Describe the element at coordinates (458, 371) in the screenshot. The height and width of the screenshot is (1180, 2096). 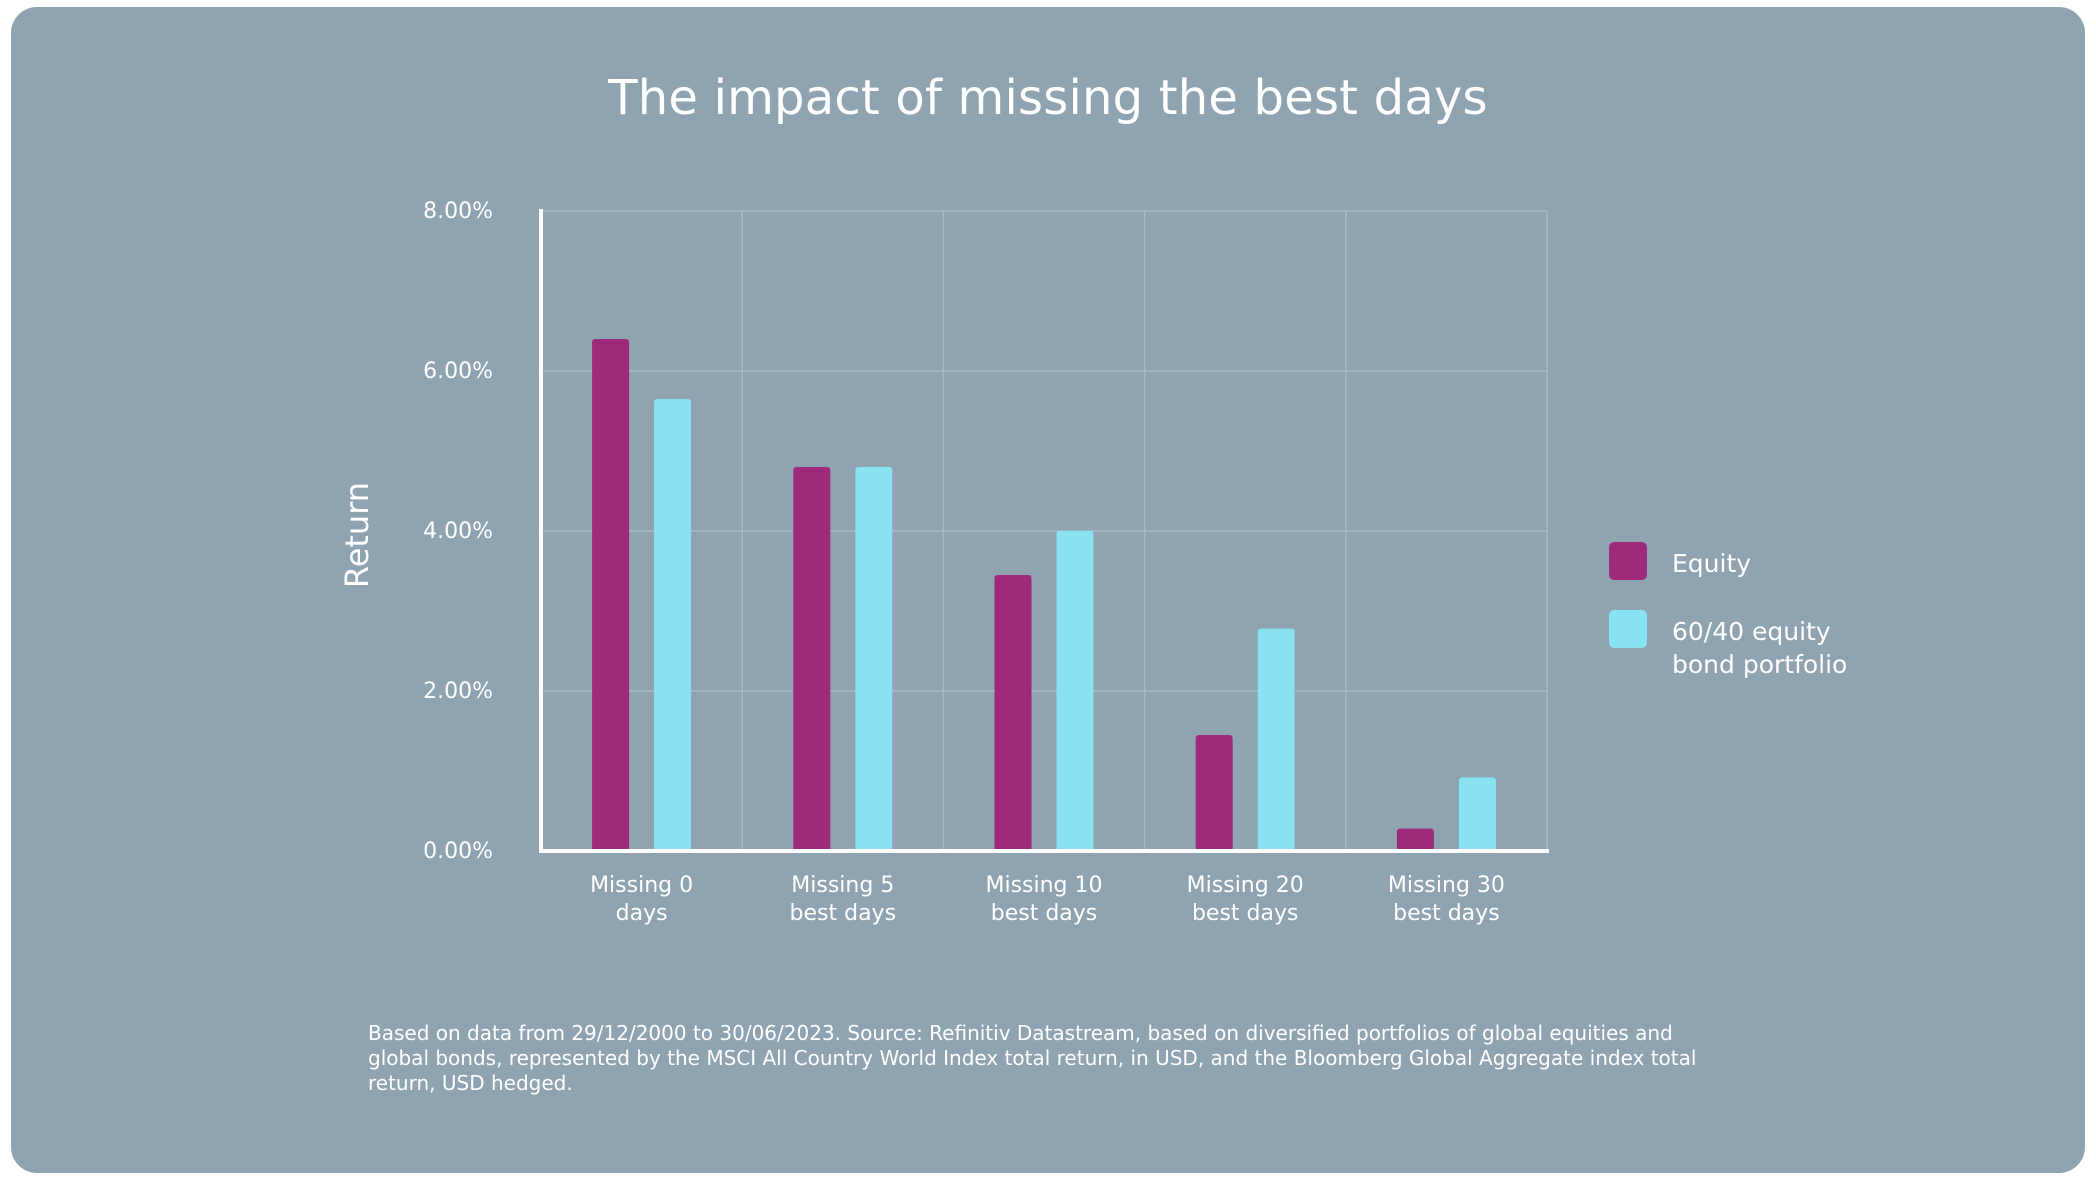
I see `y-tick-label: 6.00%` at that location.